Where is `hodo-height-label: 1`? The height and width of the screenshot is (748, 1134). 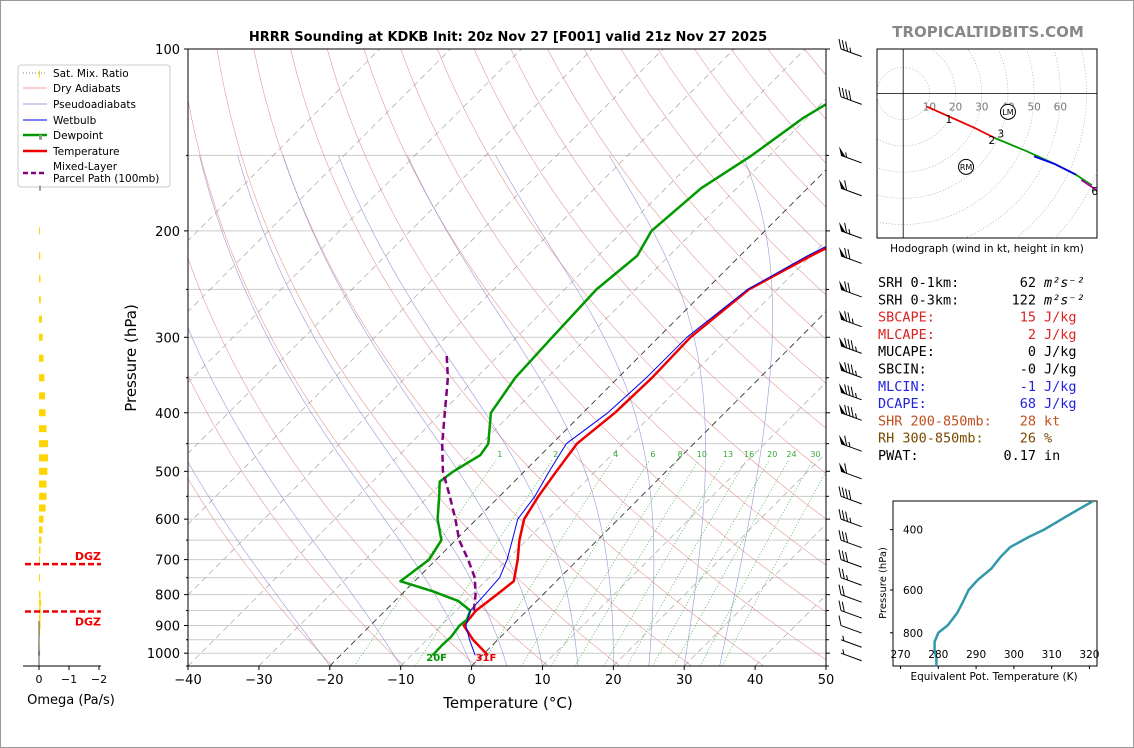
hodo-height-label: 1 is located at coordinates (948, 120).